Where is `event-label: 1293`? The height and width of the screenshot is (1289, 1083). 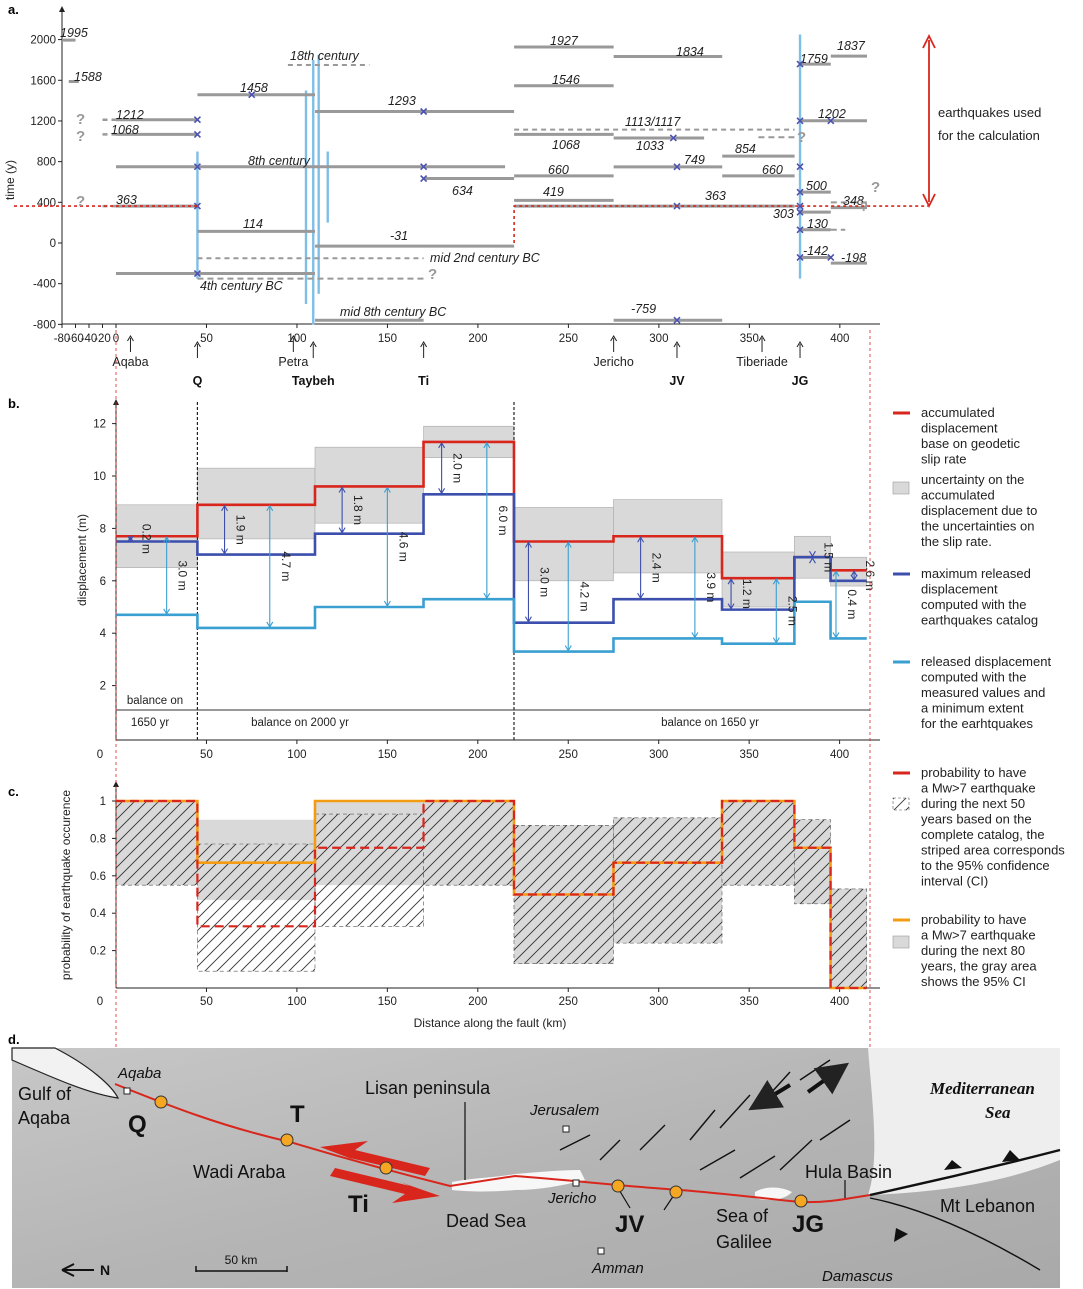 event-label: 1293 is located at coordinates (402, 101).